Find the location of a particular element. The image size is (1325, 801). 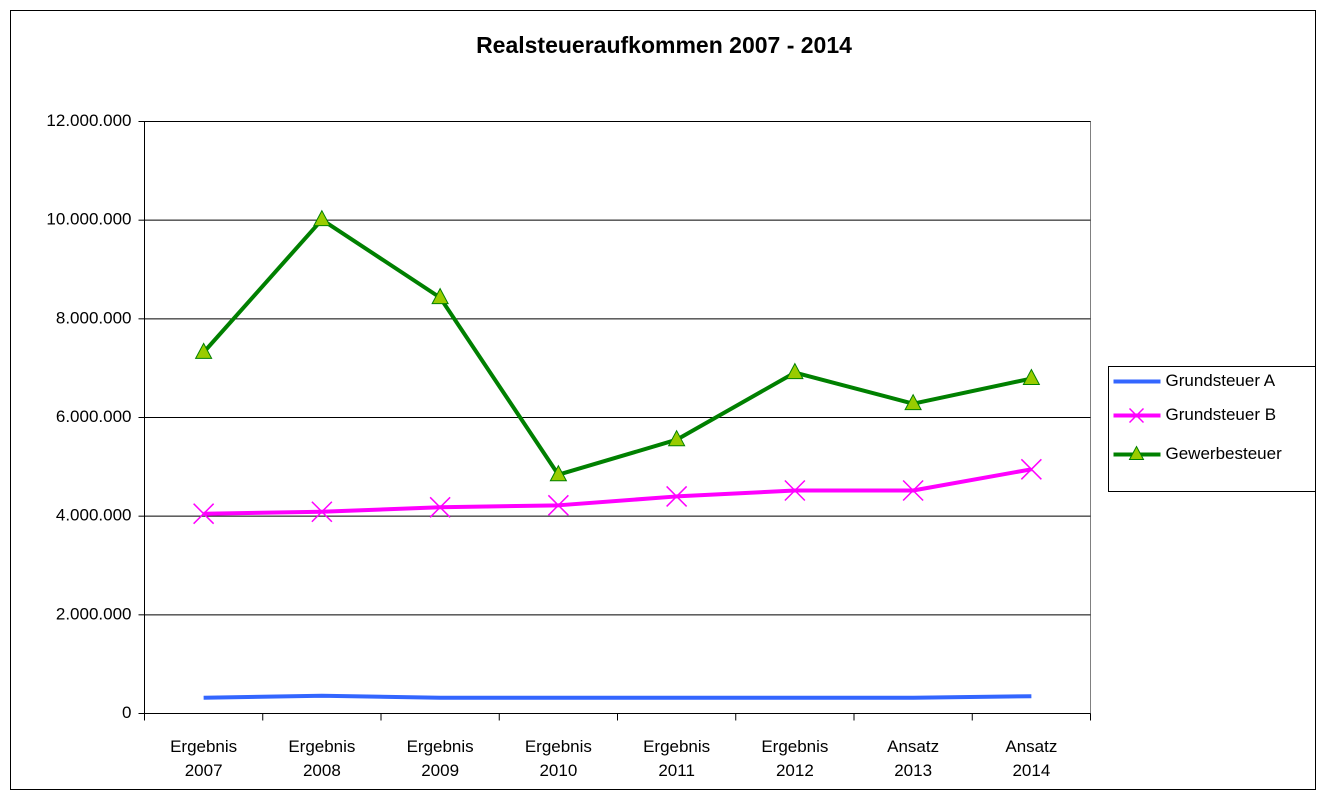

legend-label: Grundsteuer A is located at coordinates (1221, 380).